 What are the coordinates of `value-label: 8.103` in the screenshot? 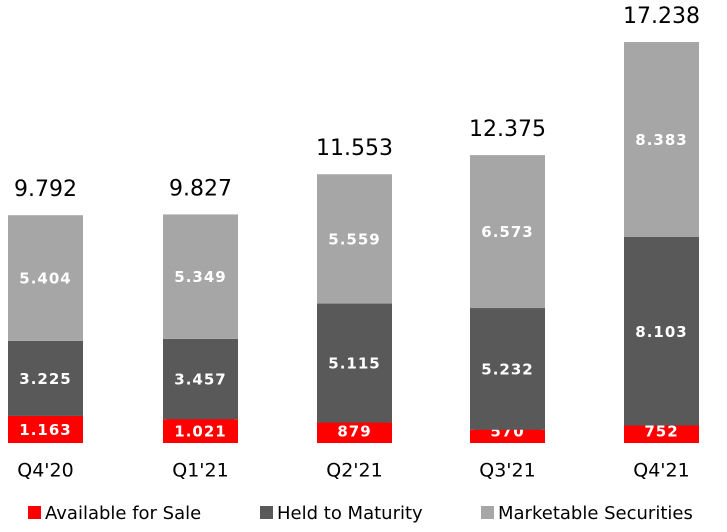 It's located at (661, 332).